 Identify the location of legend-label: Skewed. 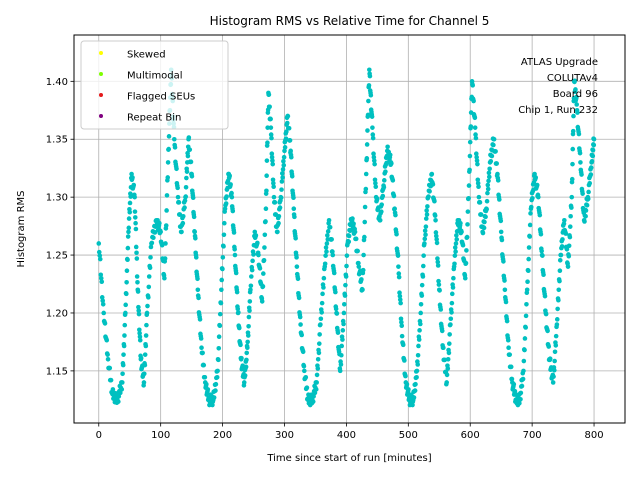
(146, 55).